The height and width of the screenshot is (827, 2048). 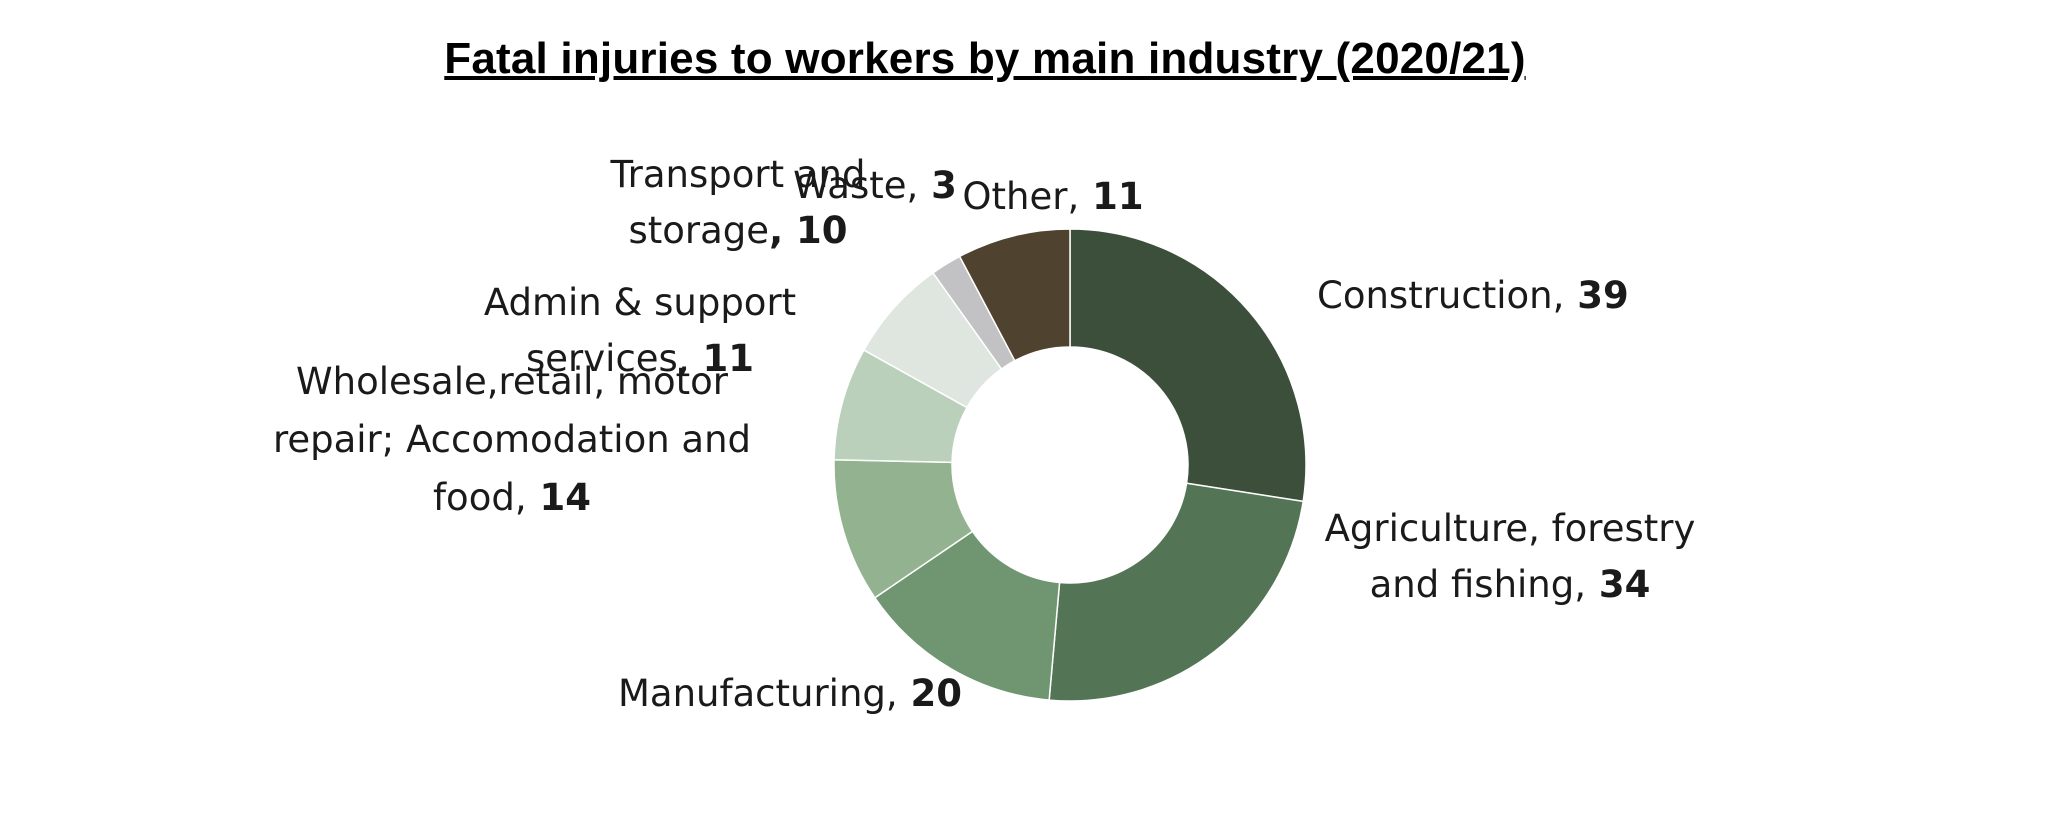 I want to click on slice-label-transport-and-storage: Transport and storage, 10, so click(x=738, y=202).